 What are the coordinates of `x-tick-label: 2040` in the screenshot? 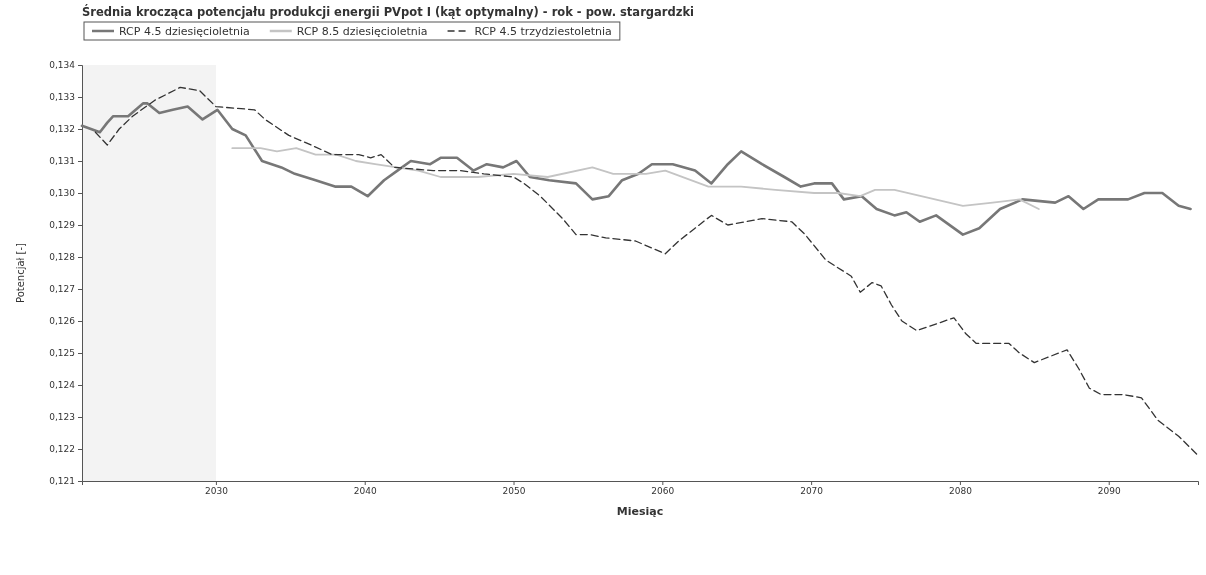 It's located at (365, 491).